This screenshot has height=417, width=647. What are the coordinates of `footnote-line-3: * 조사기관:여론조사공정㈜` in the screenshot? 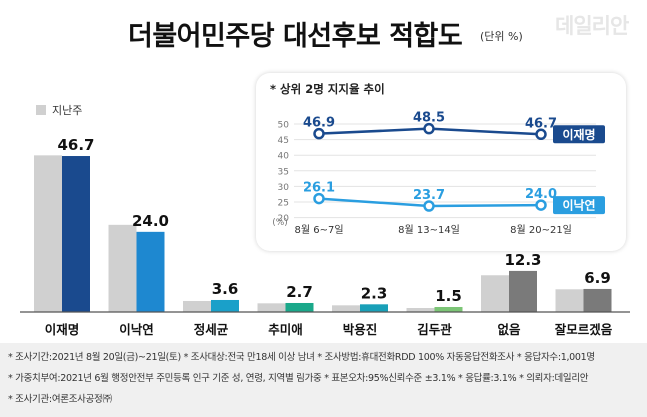 It's located at (60, 399).